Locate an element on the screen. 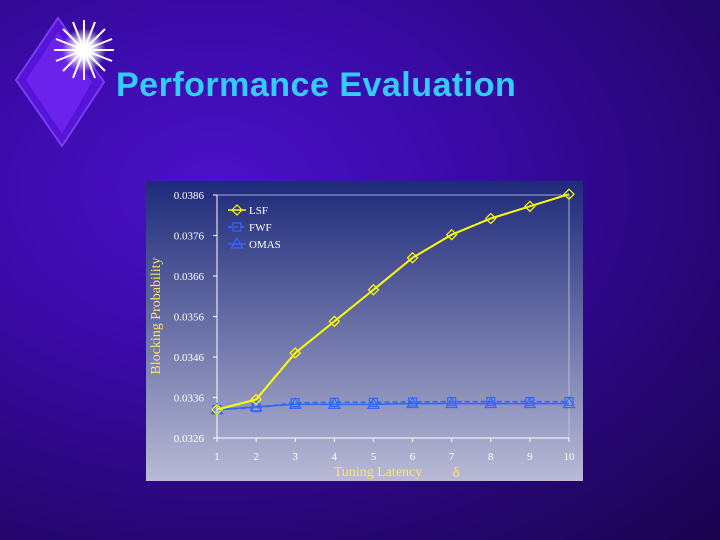 The width and height of the screenshot is (720, 540). legend-marker-omas is located at coordinates (237, 242).